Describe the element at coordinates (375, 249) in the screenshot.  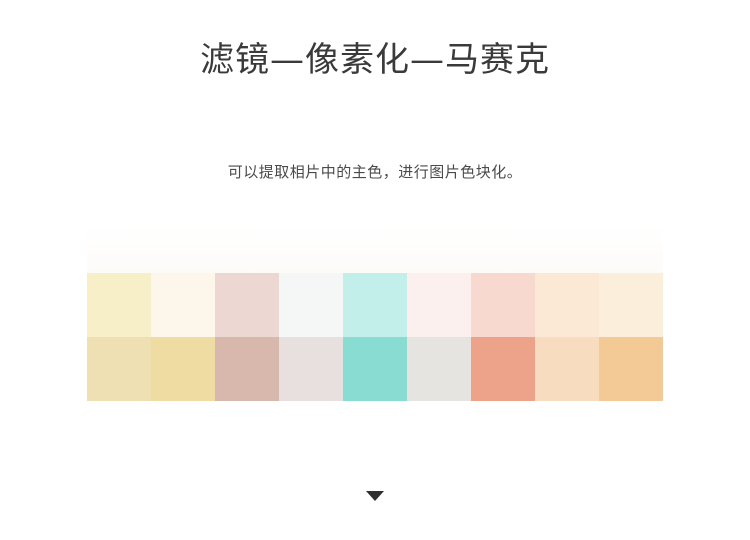
I see `mosaic-top-fade` at that location.